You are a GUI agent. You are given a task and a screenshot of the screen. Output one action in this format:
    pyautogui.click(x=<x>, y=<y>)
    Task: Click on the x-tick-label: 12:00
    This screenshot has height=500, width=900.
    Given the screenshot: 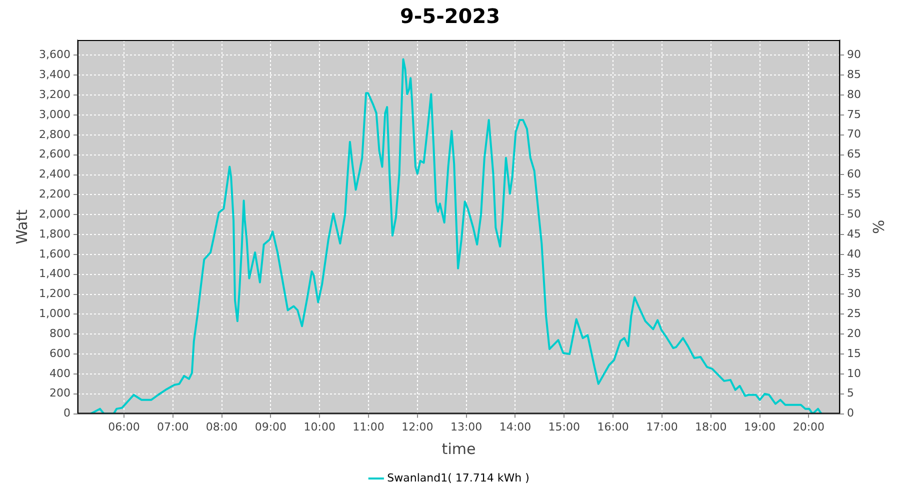 What is the action you would take?
    pyautogui.click(x=418, y=427)
    